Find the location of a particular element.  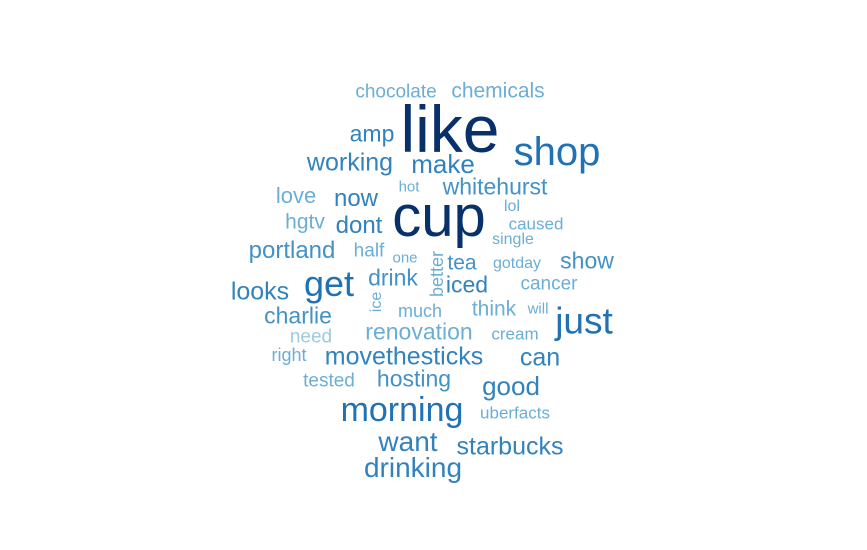

word-working: working is located at coordinates (350, 162).